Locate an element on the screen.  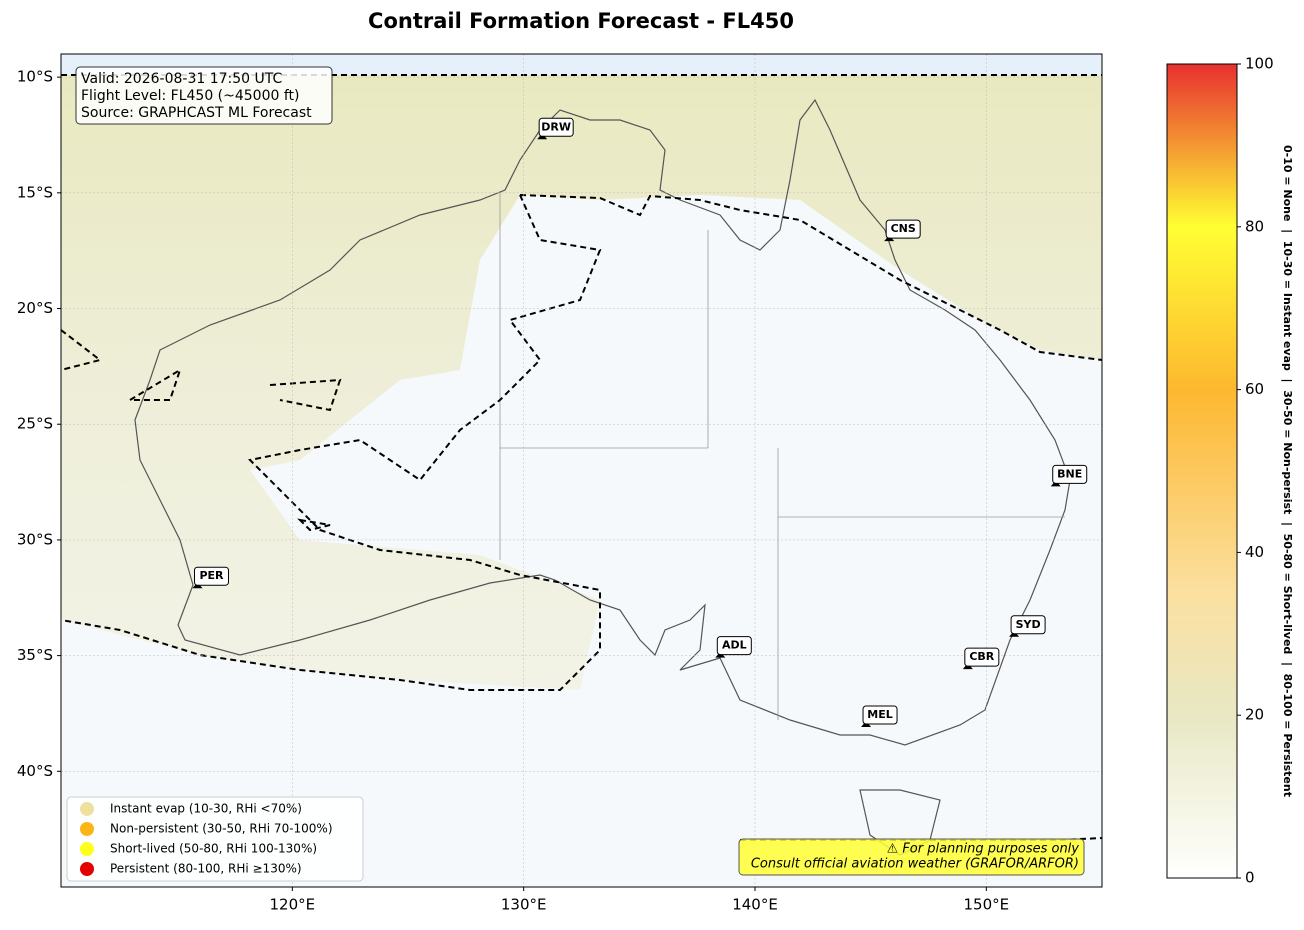
info-box is located at coordinates (204, 95).